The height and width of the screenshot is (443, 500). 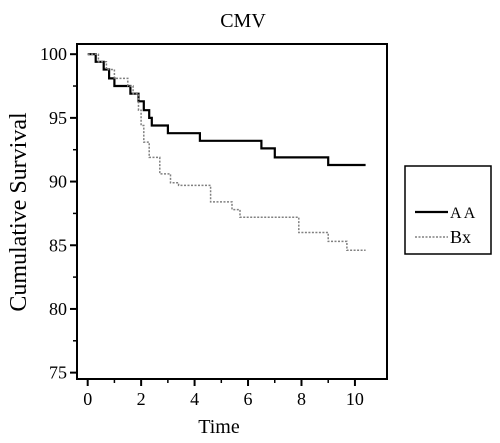 What do you see at coordinates (223, 394) in the screenshot?
I see `x-axis: 0 2 4 6 8 10` at bounding box center [223, 394].